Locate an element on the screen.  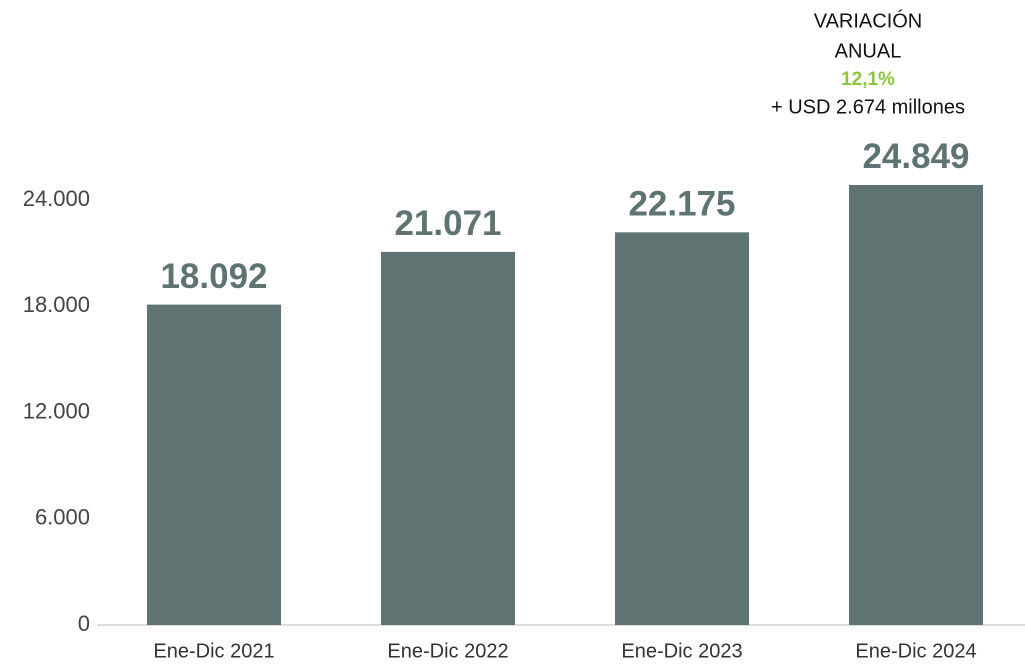
y-tick-label: 6.000 is located at coordinates (62, 517).